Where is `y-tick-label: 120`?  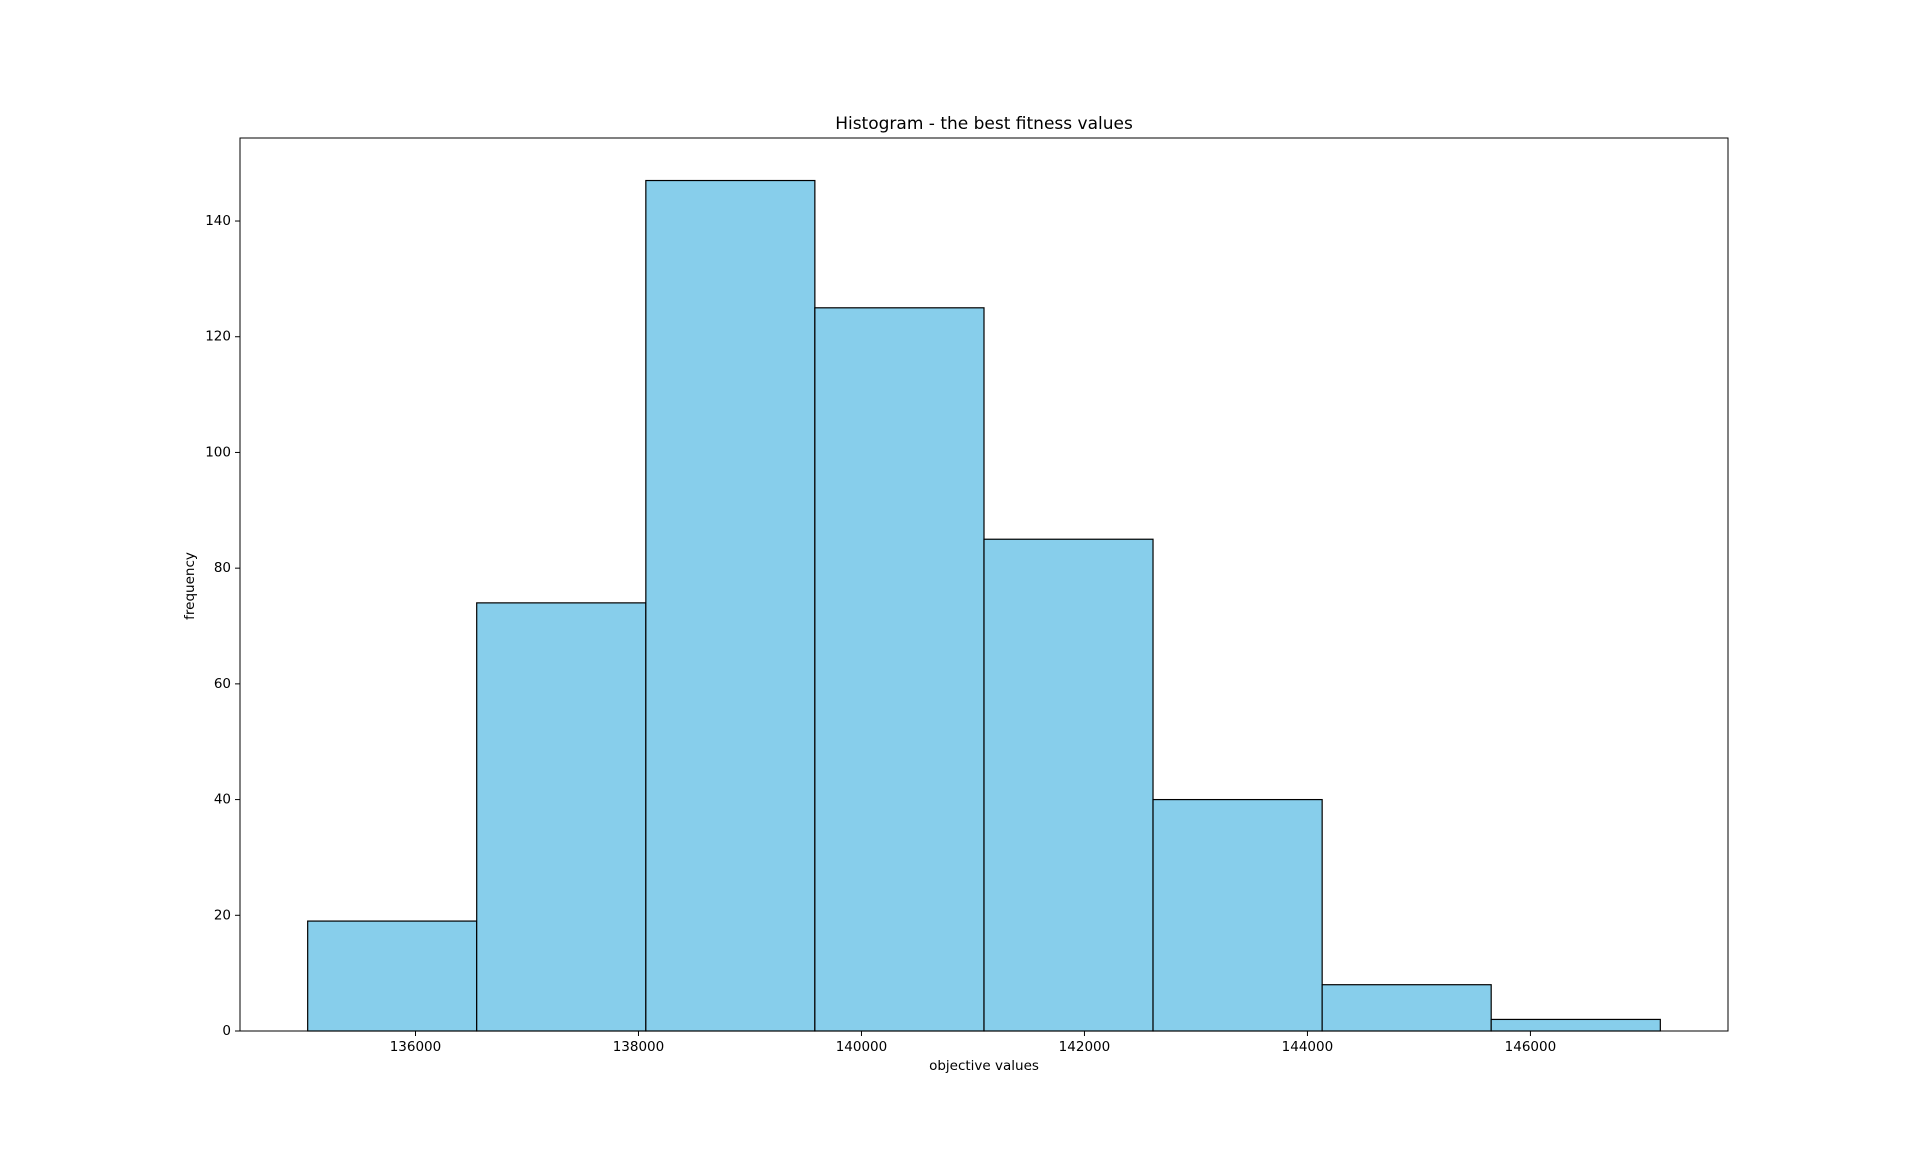
y-tick-label: 120 is located at coordinates (218, 337).